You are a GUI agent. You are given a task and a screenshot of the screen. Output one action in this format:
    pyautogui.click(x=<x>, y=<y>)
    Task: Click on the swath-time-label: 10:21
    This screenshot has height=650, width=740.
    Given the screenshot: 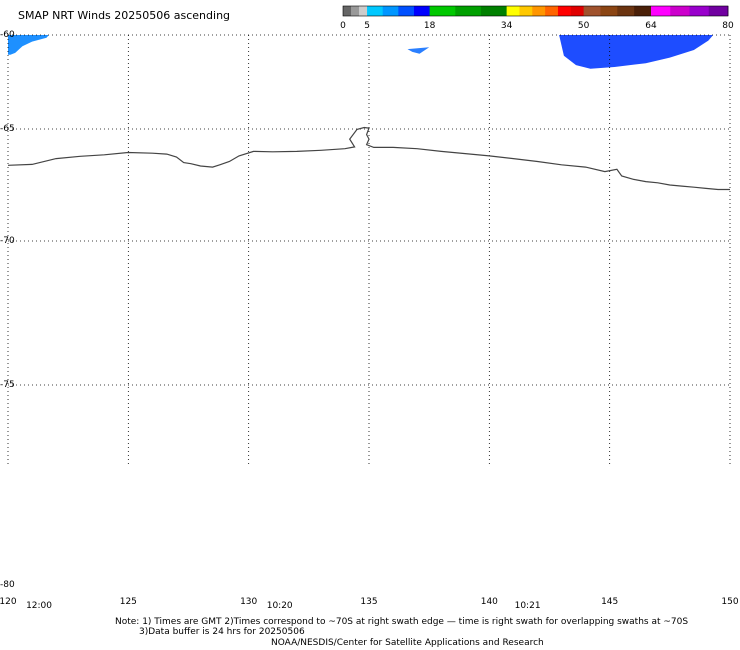 What is the action you would take?
    pyautogui.click(x=527, y=606)
    